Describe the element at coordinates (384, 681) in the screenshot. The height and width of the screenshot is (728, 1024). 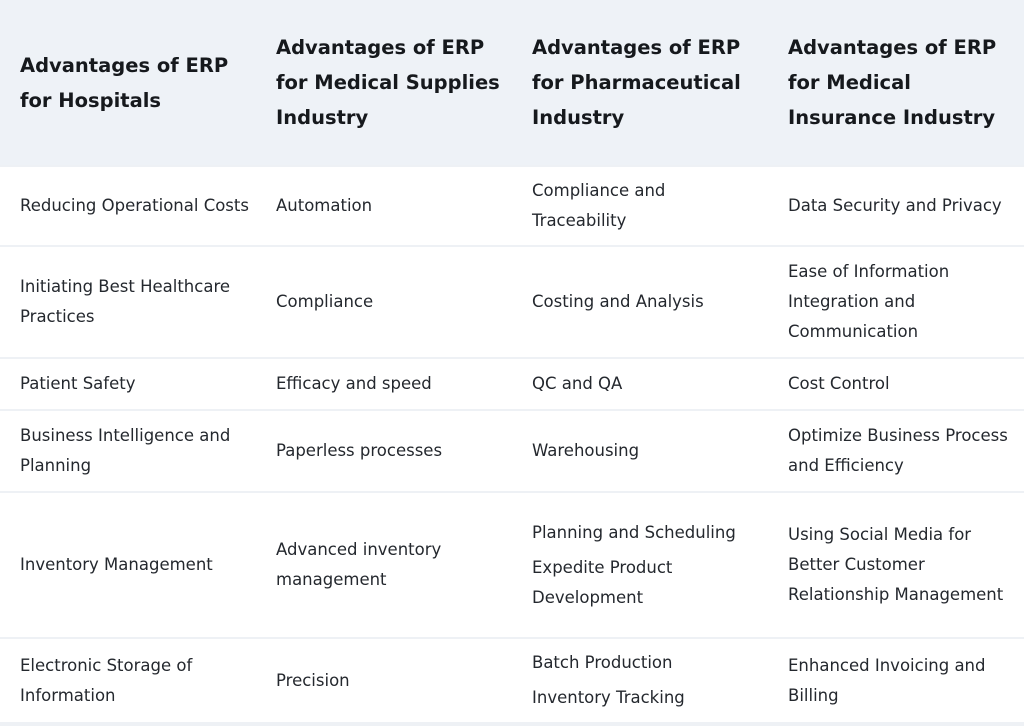
I see `cell-medical-supplies: Precision` at that location.